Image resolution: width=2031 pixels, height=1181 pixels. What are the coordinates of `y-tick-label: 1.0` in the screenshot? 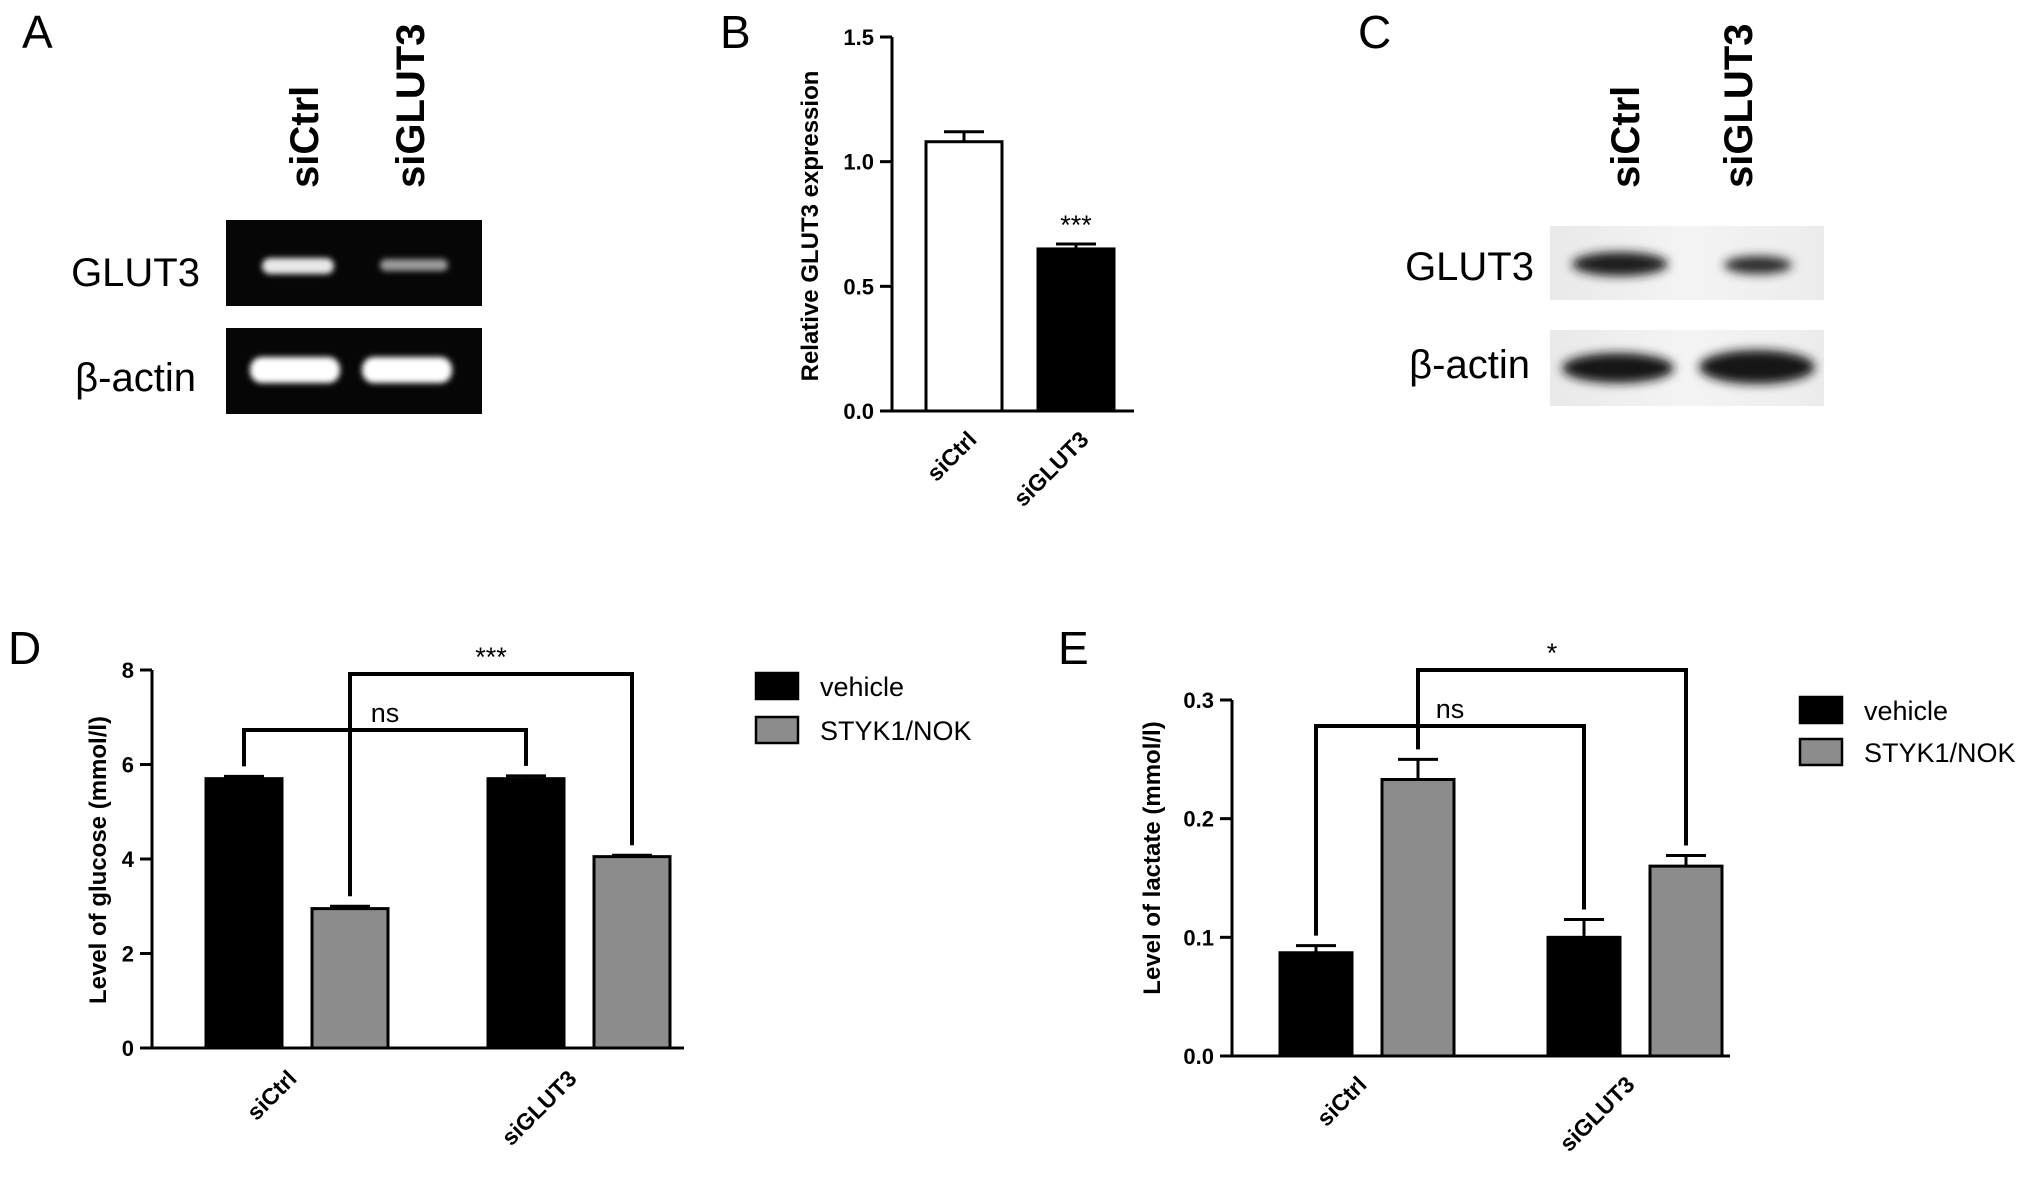 It's located at (858, 162).